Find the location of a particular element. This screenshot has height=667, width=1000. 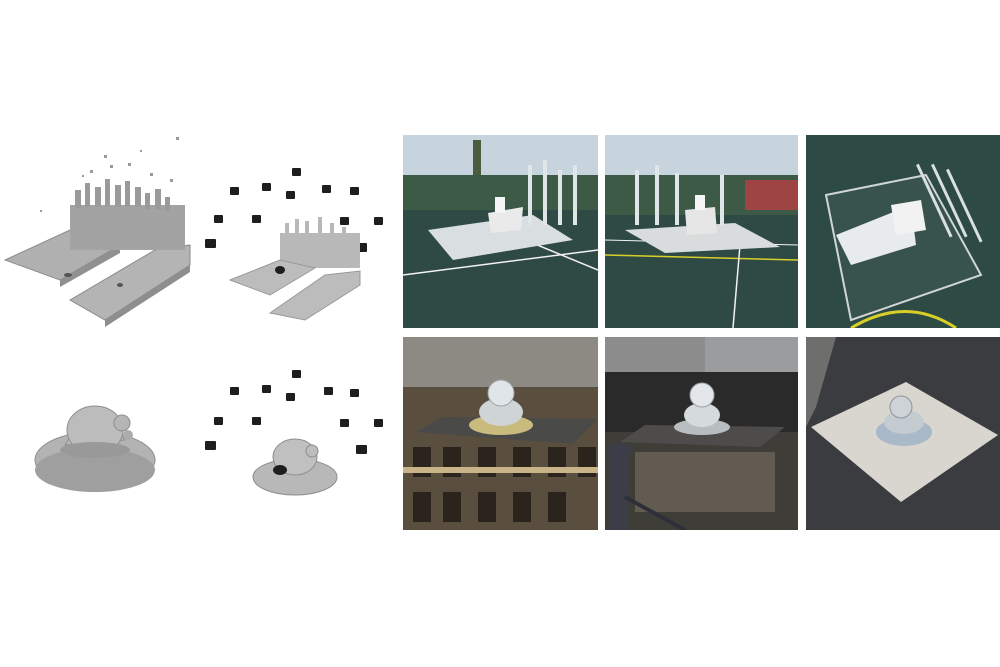

voxel-slab-right-side is located at coordinates (147, 296).